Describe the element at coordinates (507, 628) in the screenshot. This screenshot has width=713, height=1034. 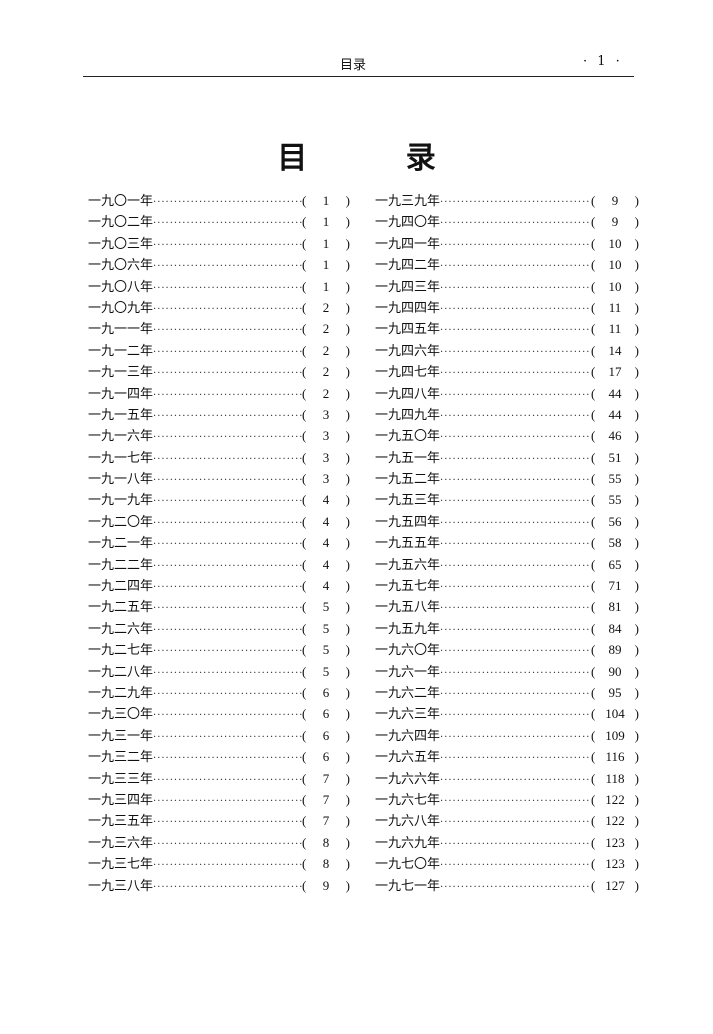
I see `toc-entry: 一九五九年 (84)` at that location.